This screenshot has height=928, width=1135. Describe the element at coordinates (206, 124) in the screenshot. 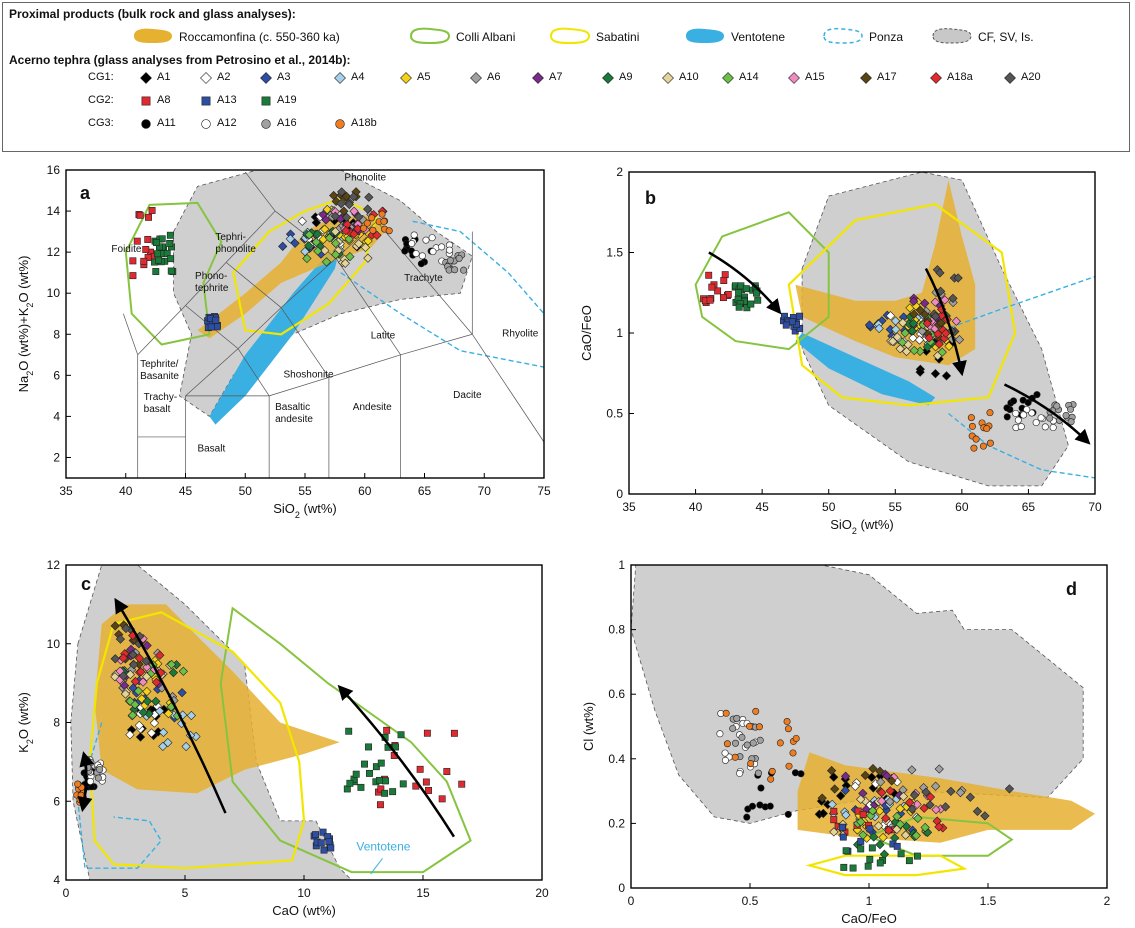

I see `legend-symbol-a12` at that location.